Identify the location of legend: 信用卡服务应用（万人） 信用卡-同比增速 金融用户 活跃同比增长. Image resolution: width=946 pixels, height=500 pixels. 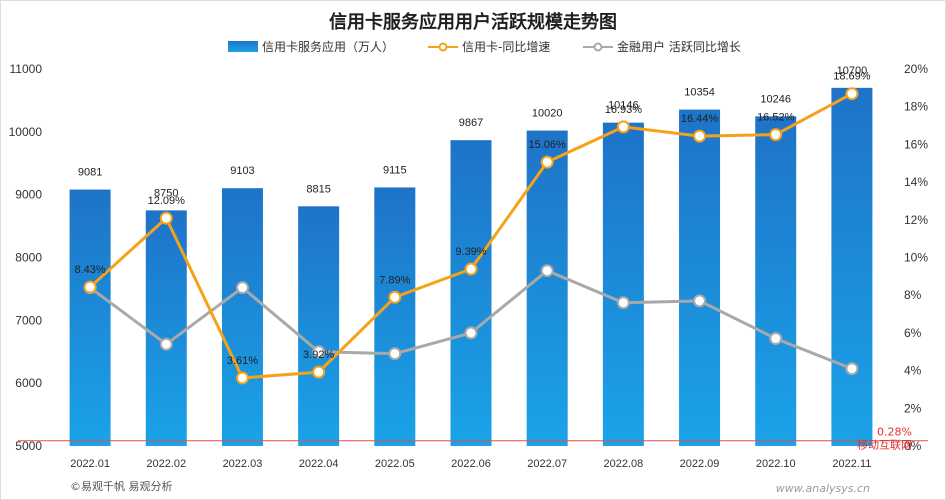
(484, 46).